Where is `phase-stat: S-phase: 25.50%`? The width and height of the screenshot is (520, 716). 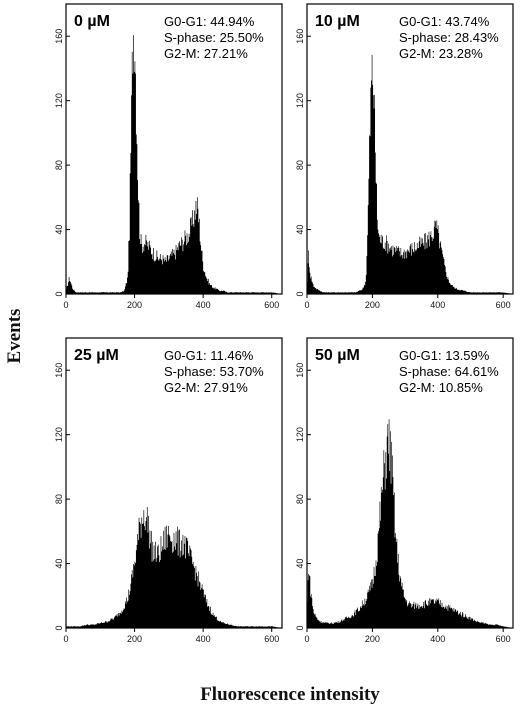
phase-stat: S-phase: 25.50% is located at coordinates (214, 37).